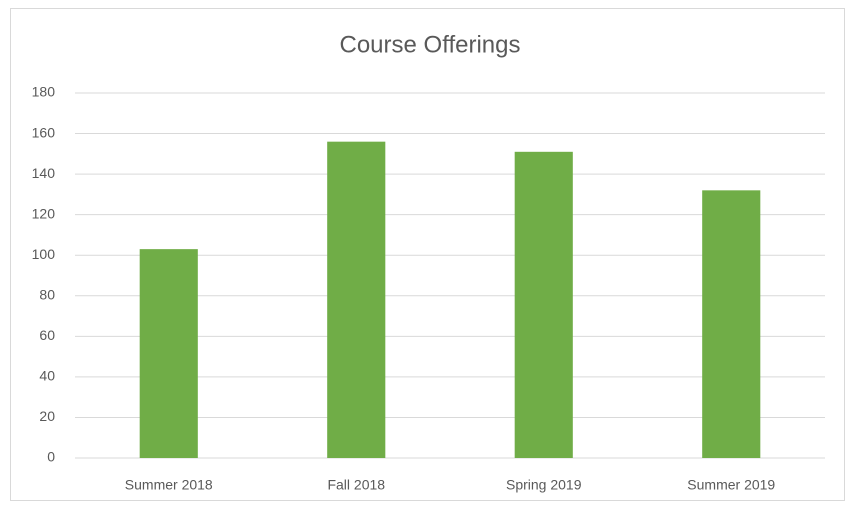  Describe the element at coordinates (47, 416) in the screenshot. I see `y-tick-label: 20` at that location.